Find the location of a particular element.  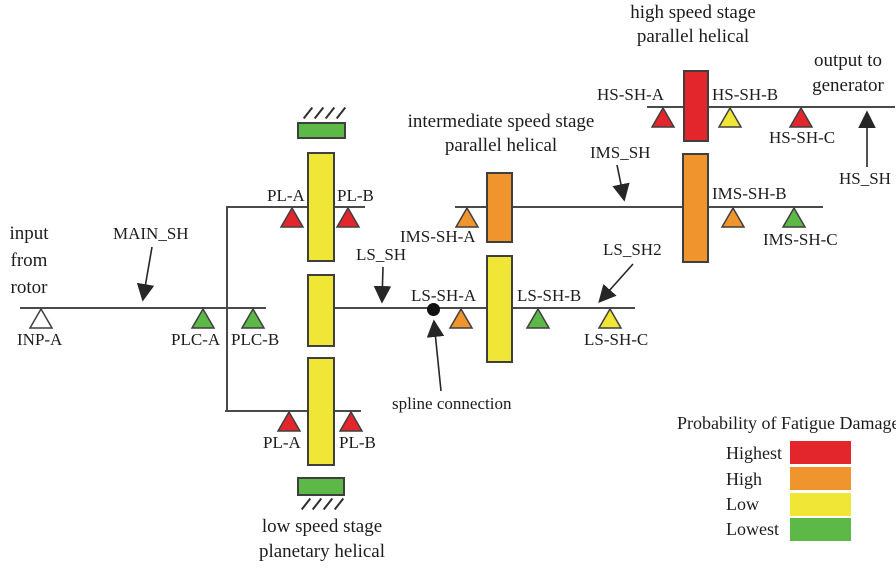

bearing-pl-b-top is located at coordinates (348, 217).